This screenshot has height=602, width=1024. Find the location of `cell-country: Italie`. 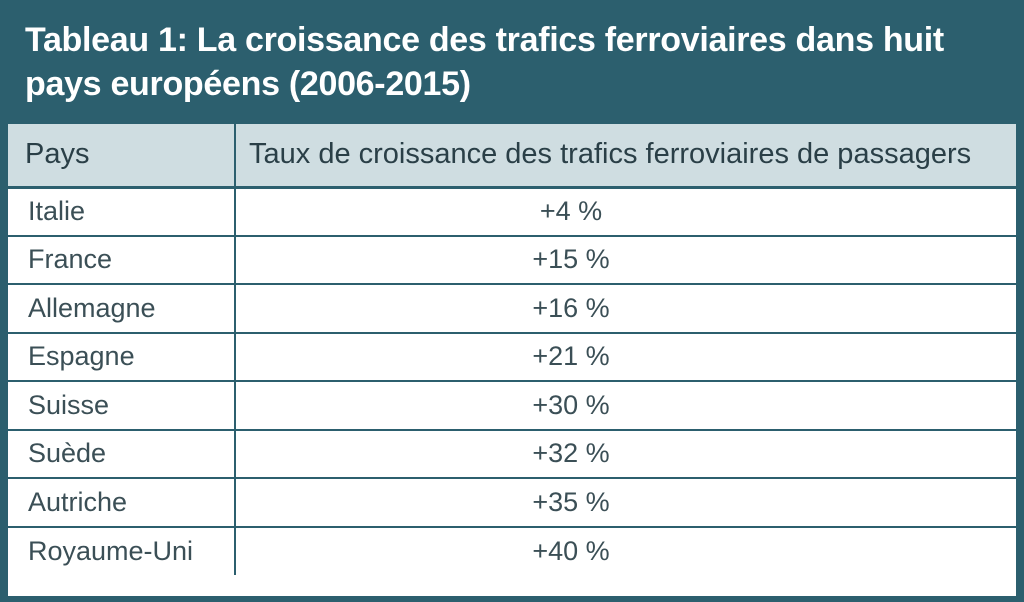

cell-country: Italie is located at coordinates (121, 212).